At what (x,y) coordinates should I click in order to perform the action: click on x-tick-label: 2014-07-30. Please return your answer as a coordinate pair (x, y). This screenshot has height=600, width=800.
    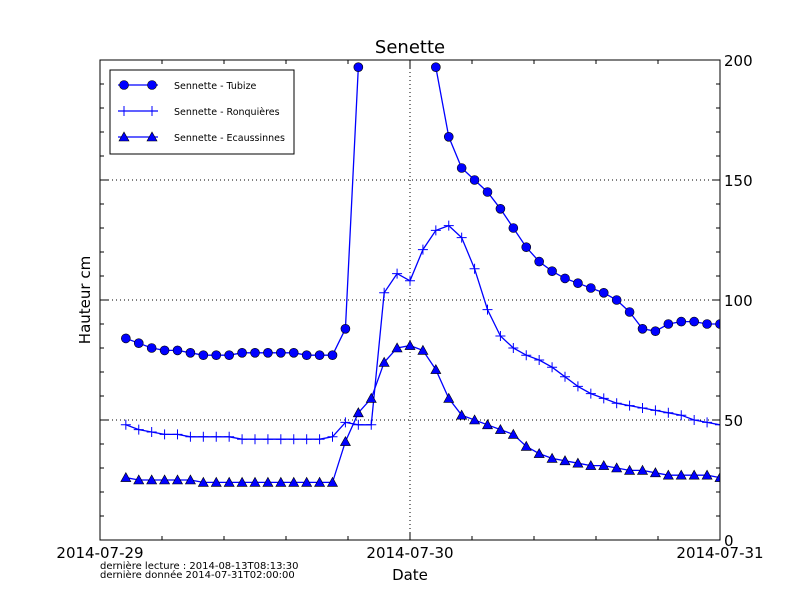
    Looking at the image, I should click on (409, 553).